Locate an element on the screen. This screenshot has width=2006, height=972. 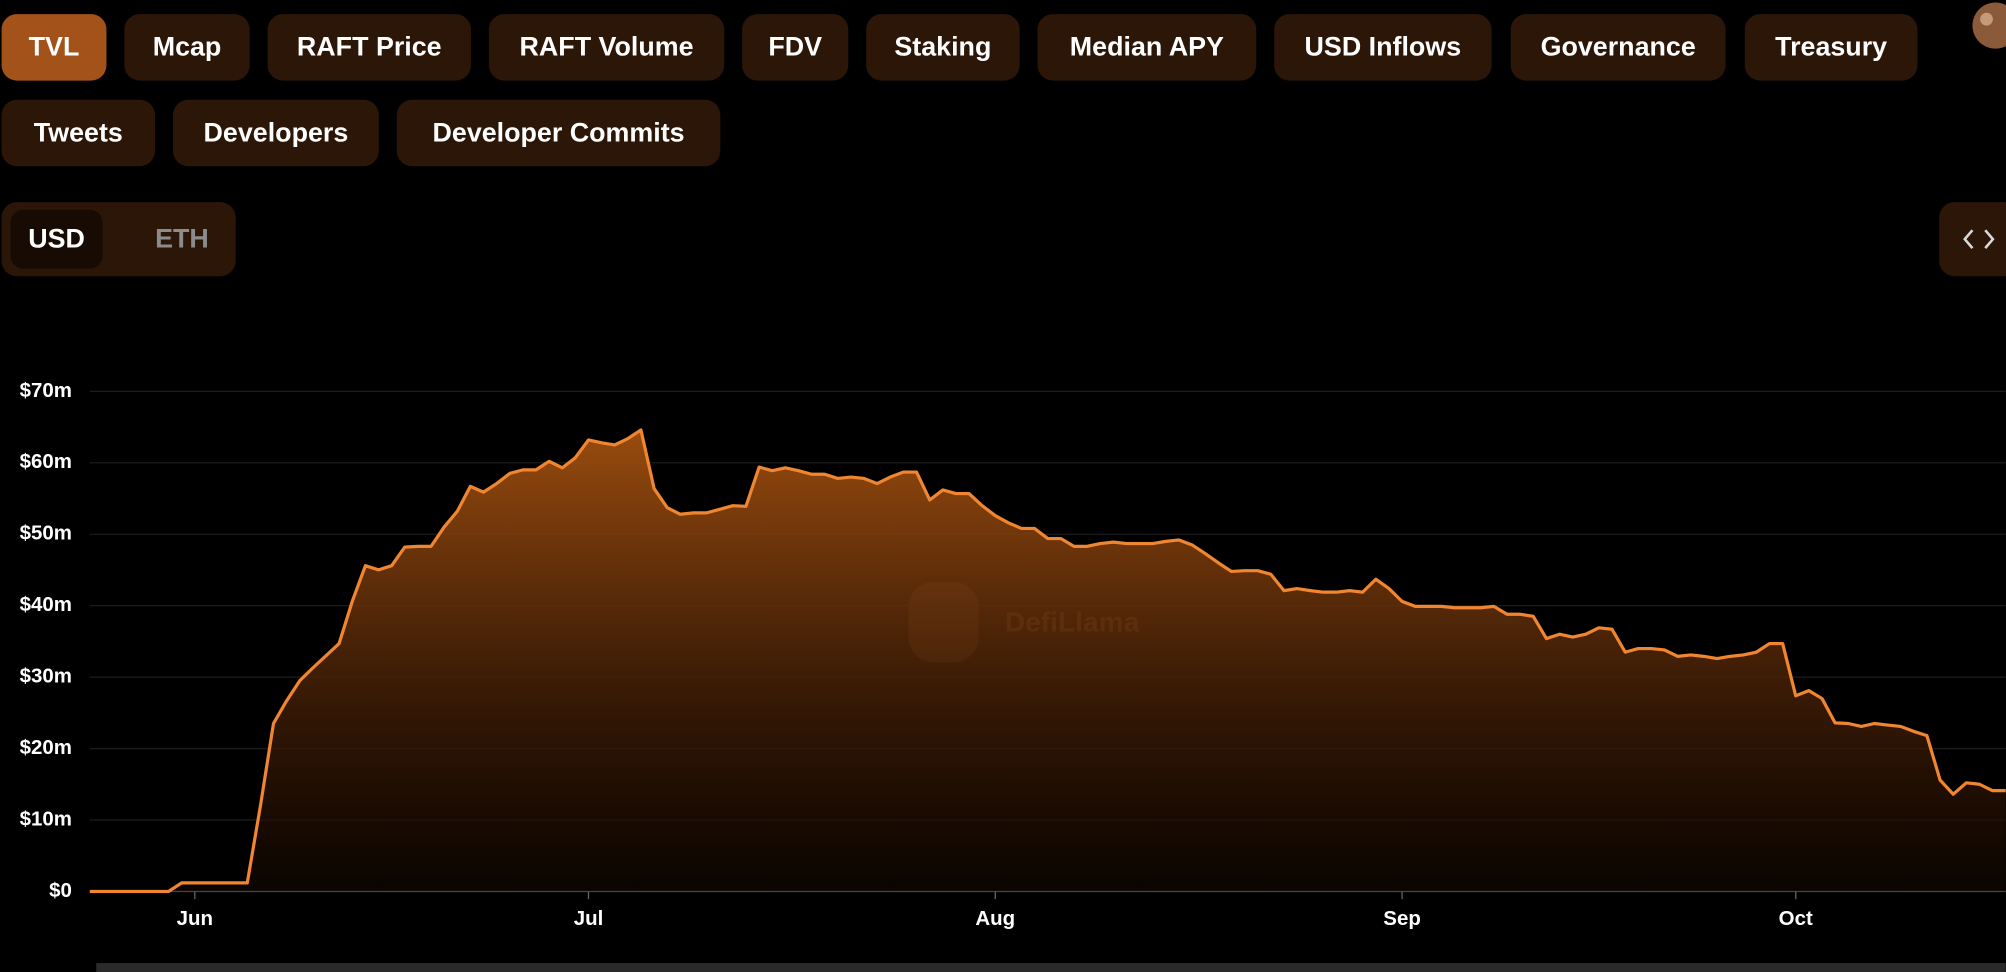
x-tick-label: Oct is located at coordinates (1796, 918).